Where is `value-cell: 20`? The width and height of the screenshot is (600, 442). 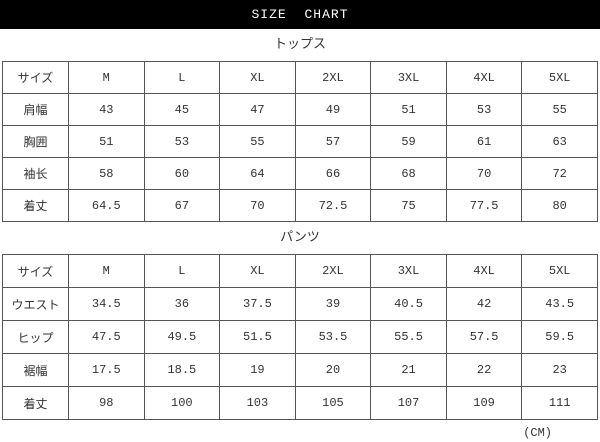
value-cell: 20 is located at coordinates (333, 370).